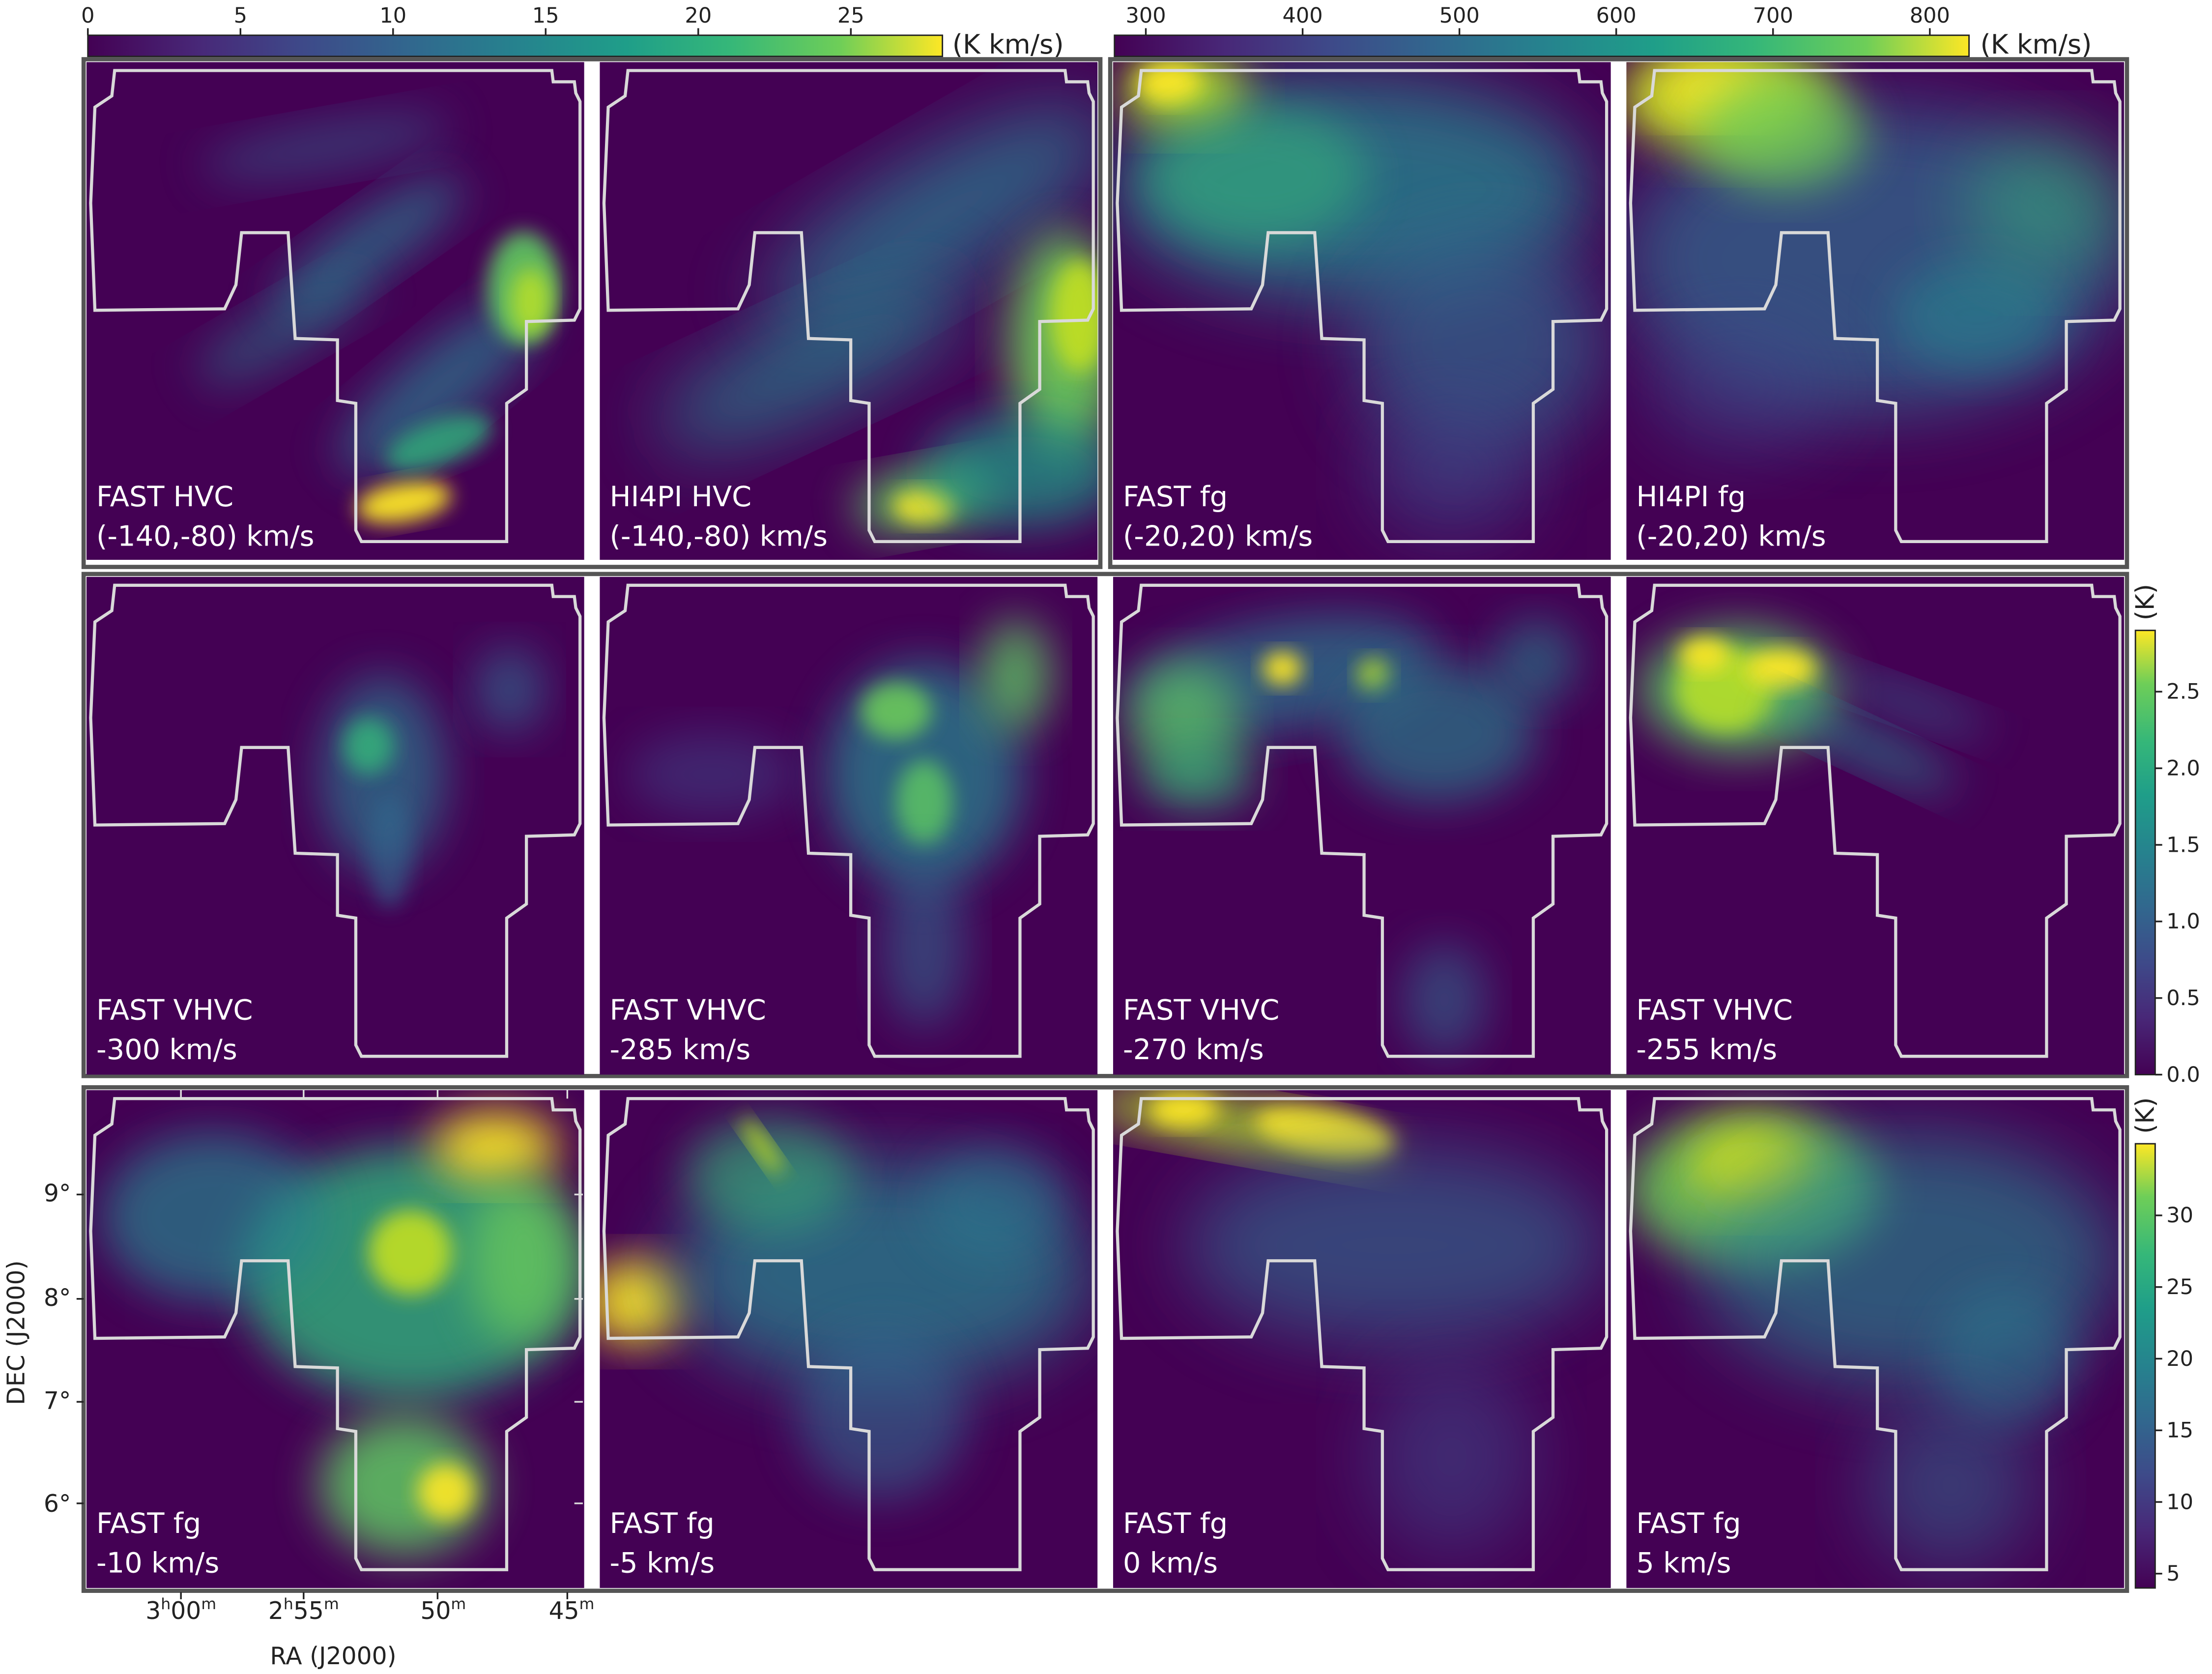 Image resolution: width=2212 pixels, height=1674 pixels. Describe the element at coordinates (1218, 536) in the screenshot. I see `panel-3-label-line2: (-20,20) km/s` at that location.